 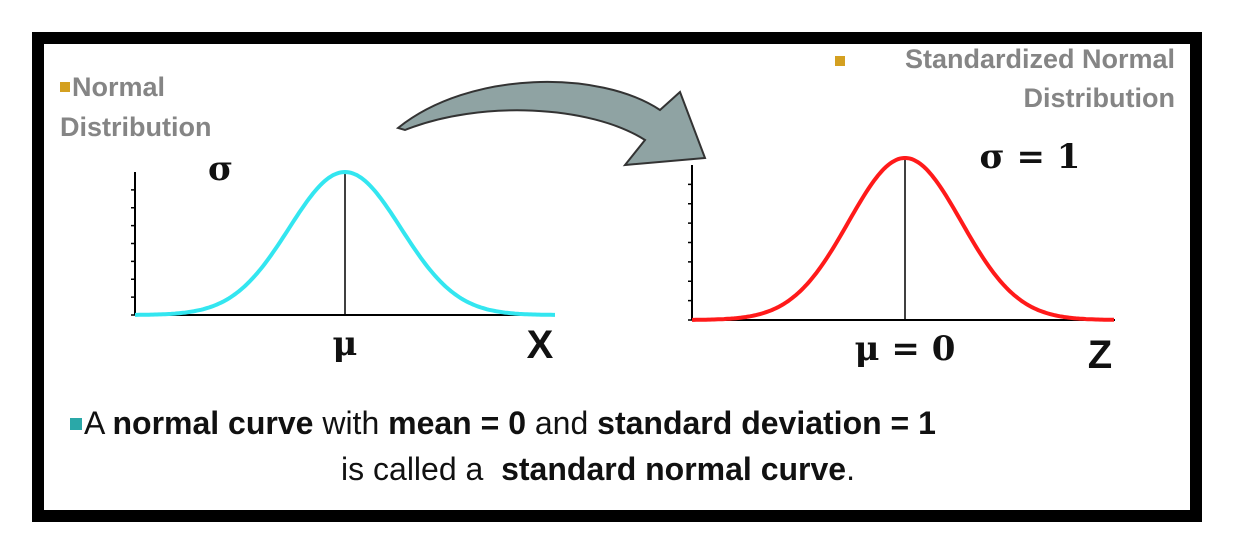 I want to click on caption-segment: and, so click(x=561, y=423).